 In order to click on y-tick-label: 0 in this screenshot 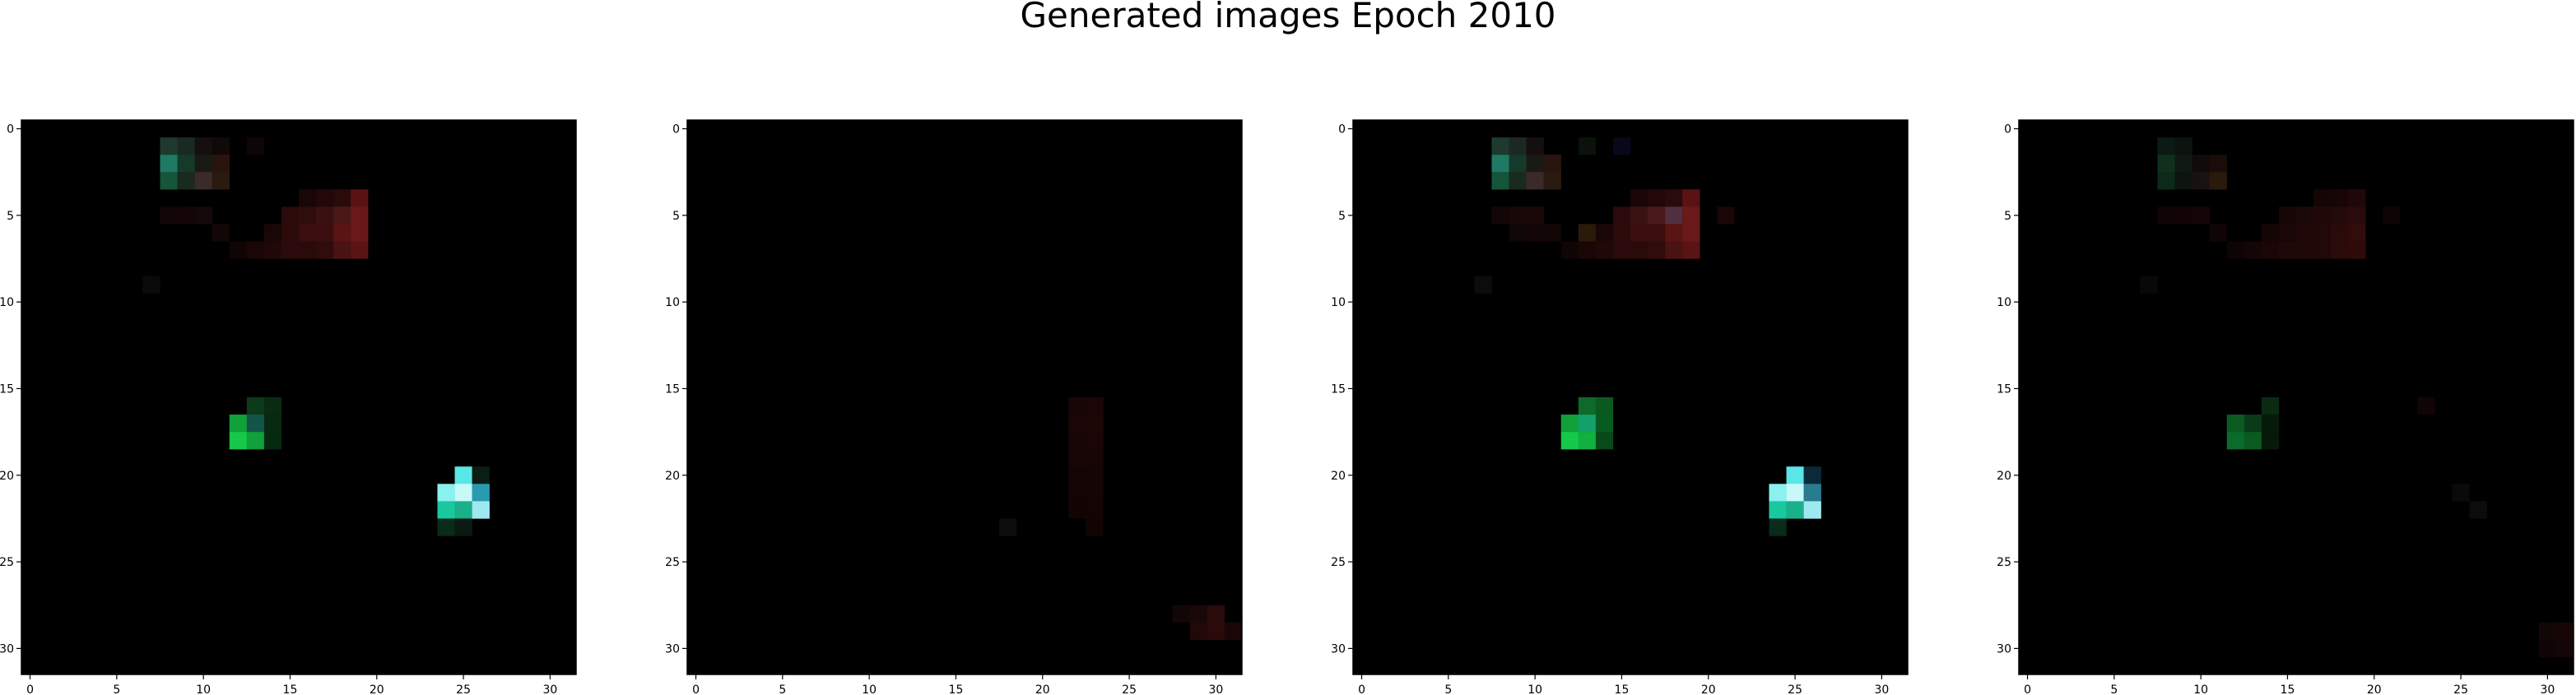, I will do `click(10, 130)`.